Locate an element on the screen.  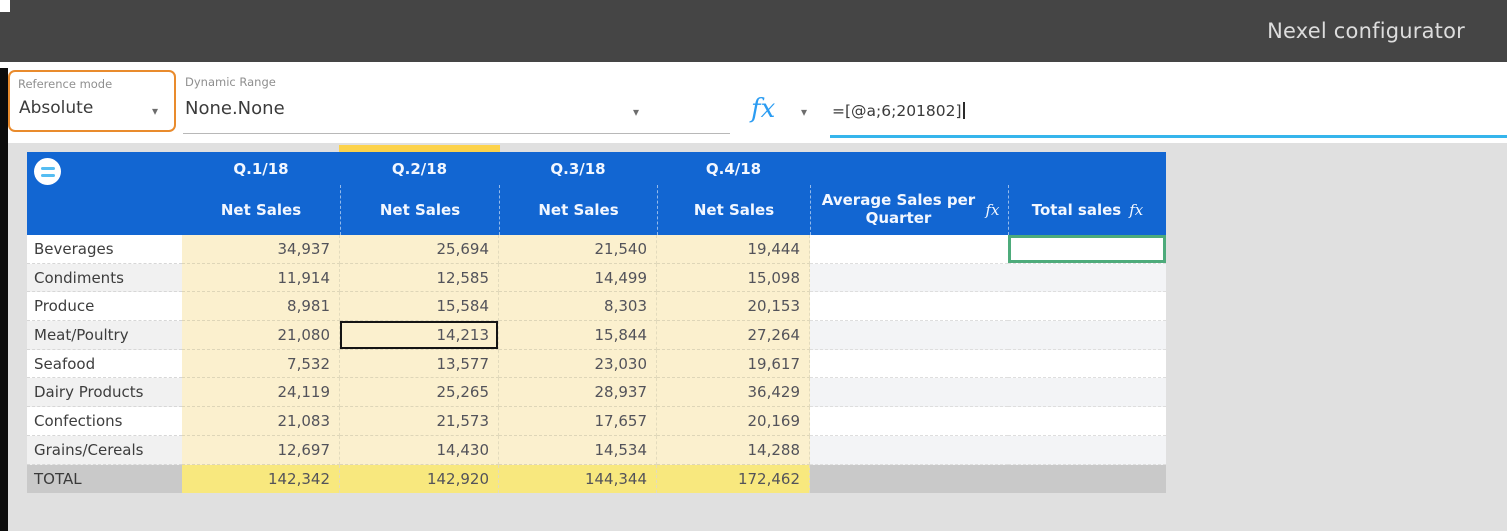
net-sales-cell: 142,342 is located at coordinates (261, 479).